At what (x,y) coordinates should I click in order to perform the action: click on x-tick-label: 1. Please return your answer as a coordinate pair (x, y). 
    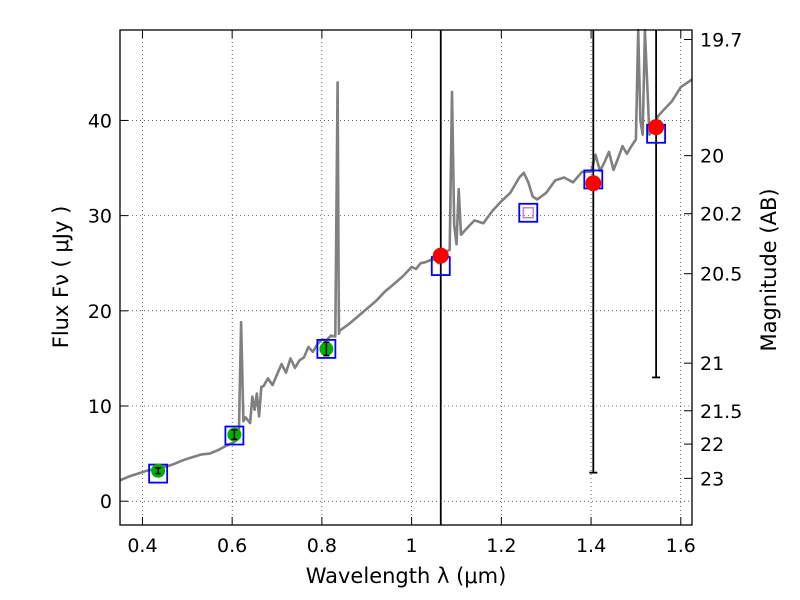
    Looking at the image, I should click on (412, 546).